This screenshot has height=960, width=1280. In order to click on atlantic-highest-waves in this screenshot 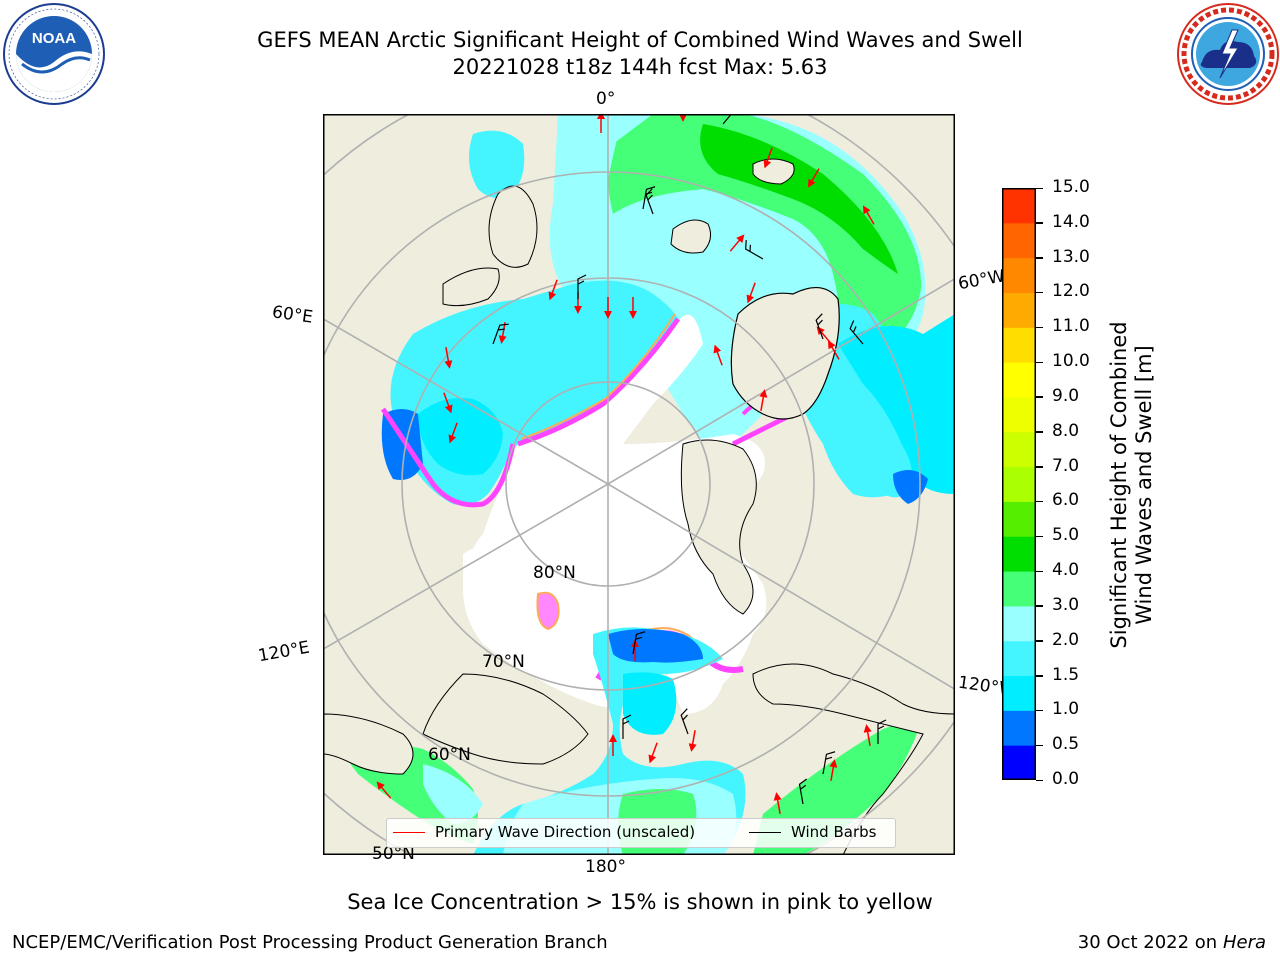, I will do `click(799, 199)`.